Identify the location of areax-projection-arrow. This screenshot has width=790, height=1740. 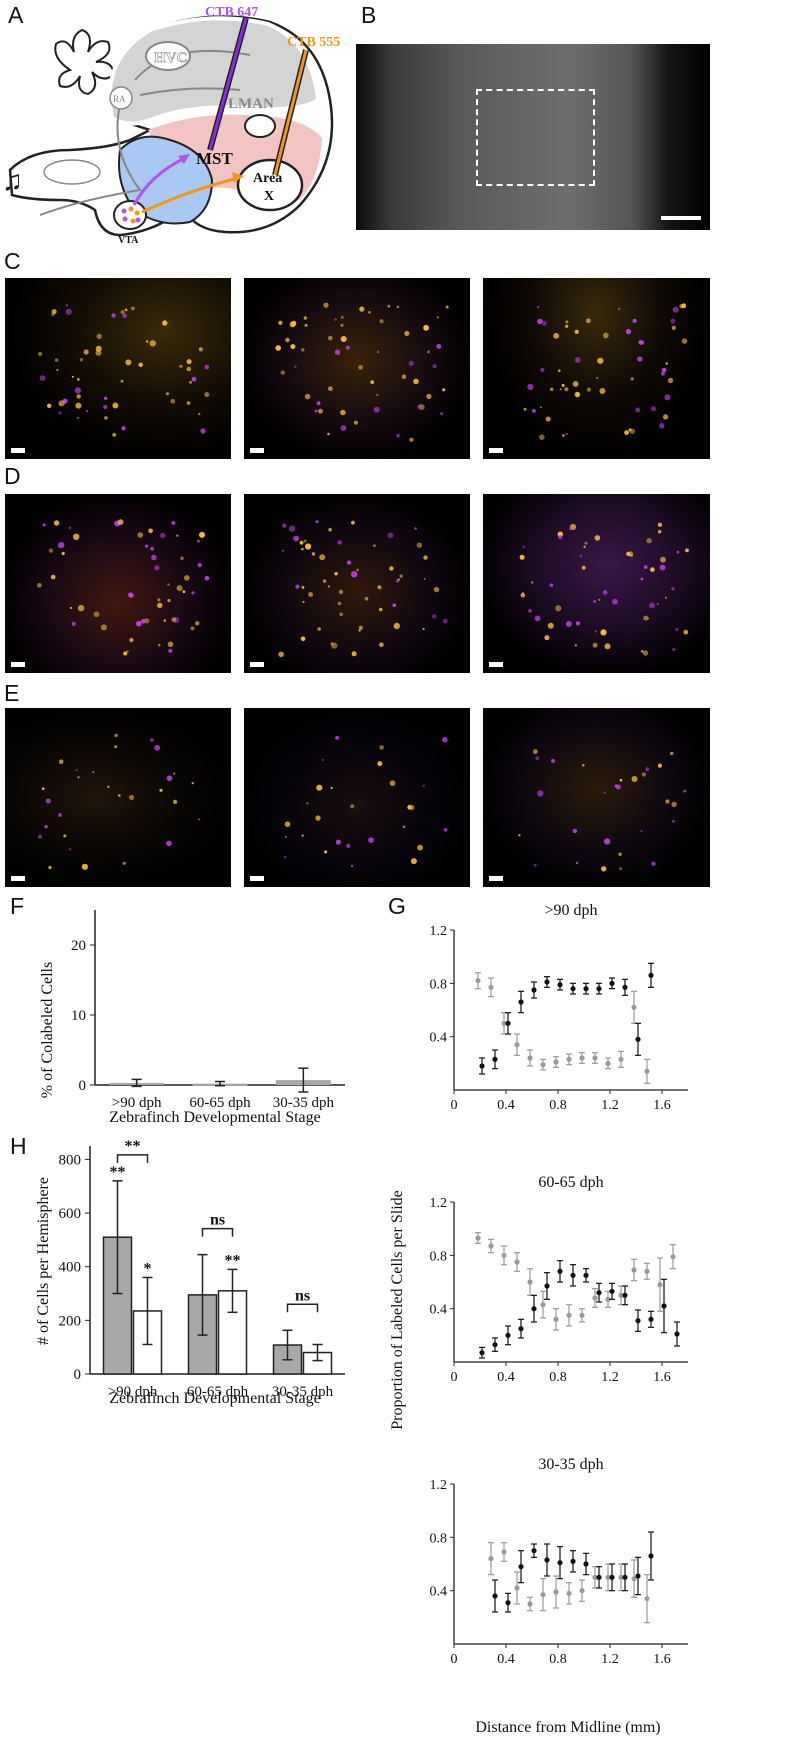
(190, 195).